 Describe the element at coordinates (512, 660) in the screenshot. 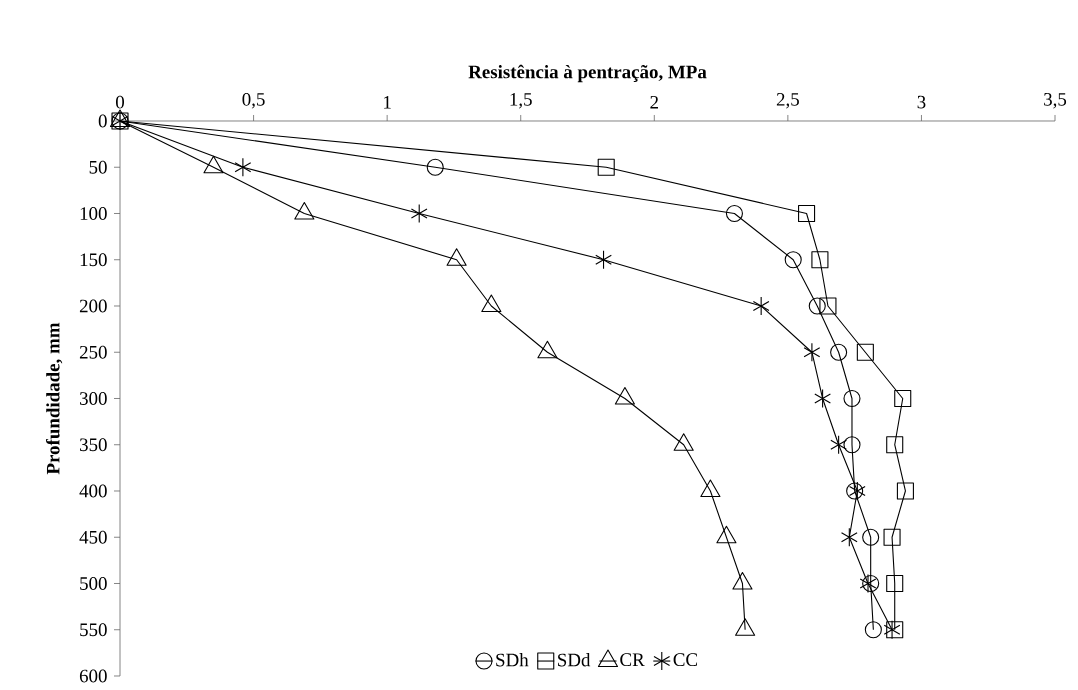

I see `legend-label: SDh` at that location.